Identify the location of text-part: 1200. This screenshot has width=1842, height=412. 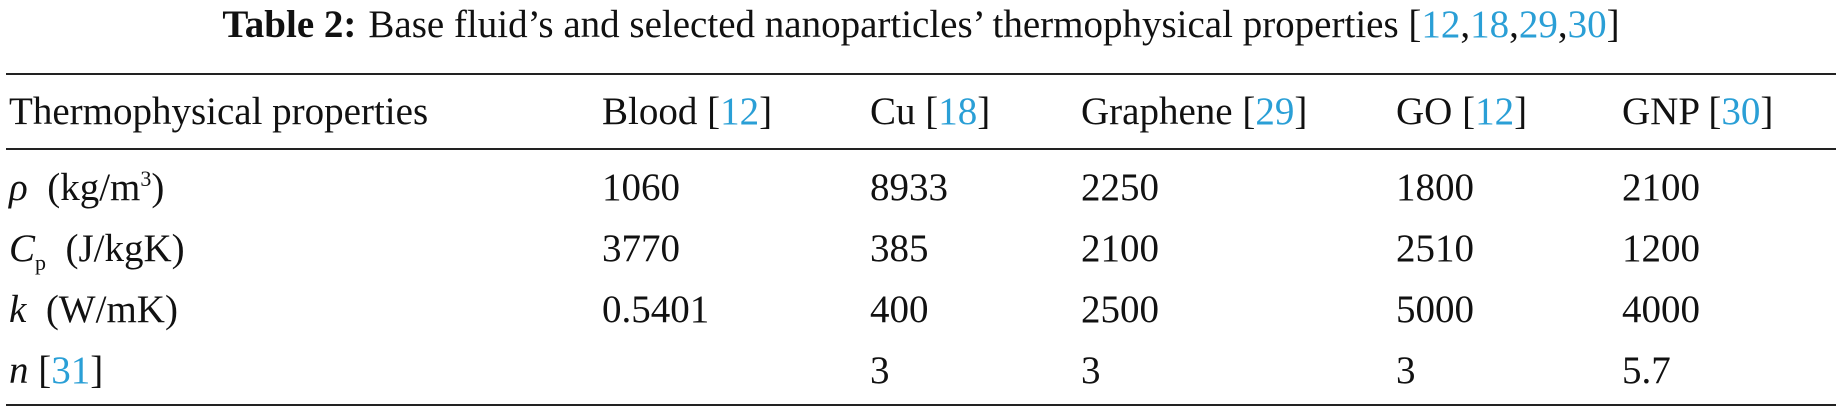
(1661, 248).